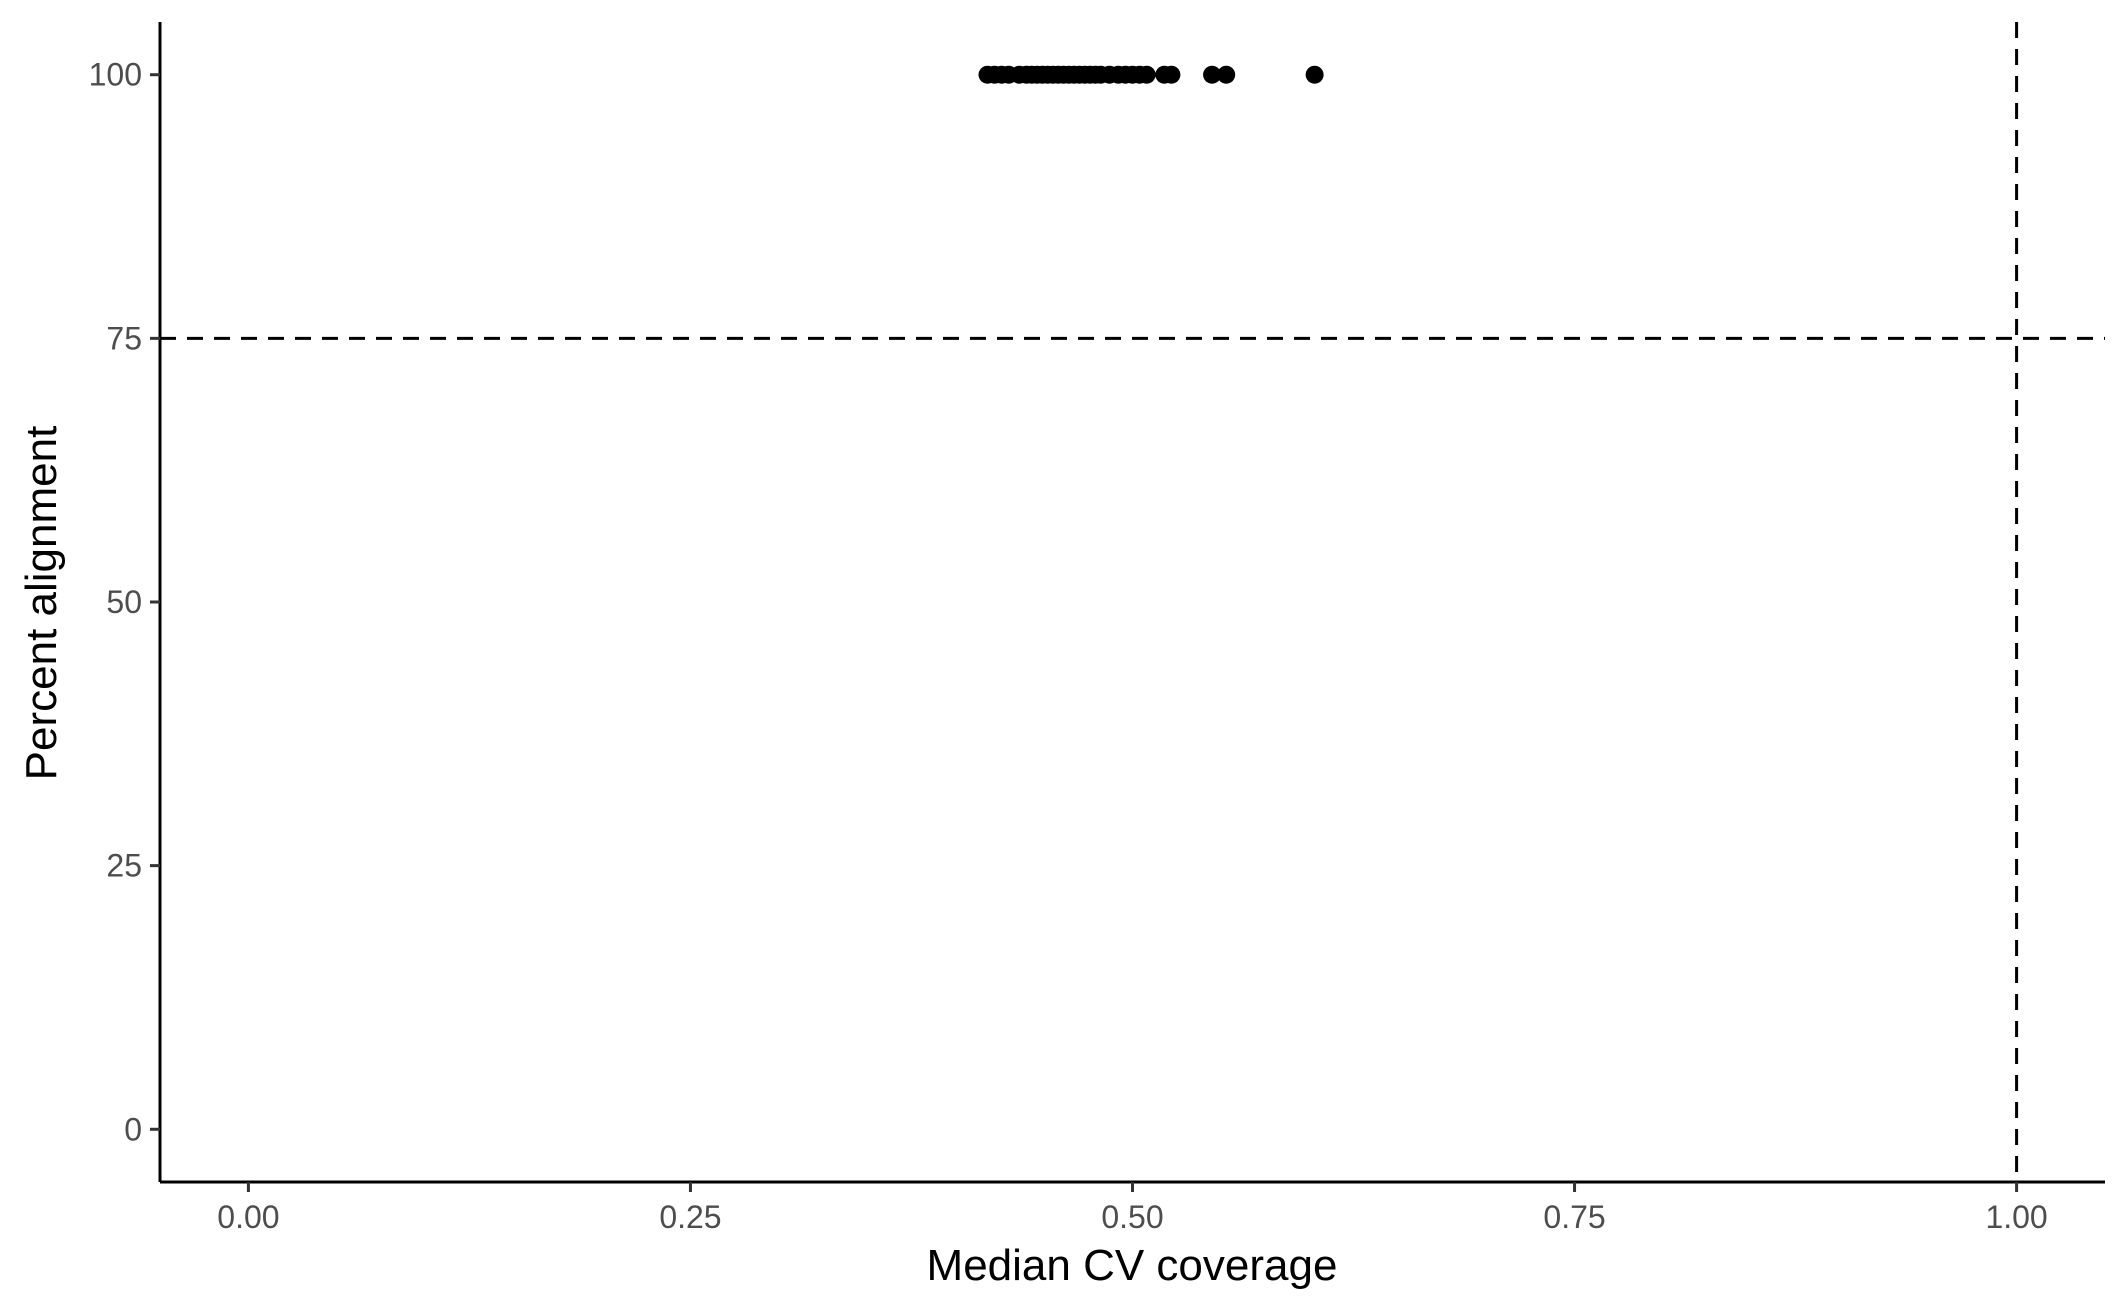 The image size is (2121, 1311). Describe the element at coordinates (124, 866) in the screenshot. I see `y-tick-label: 25` at that location.